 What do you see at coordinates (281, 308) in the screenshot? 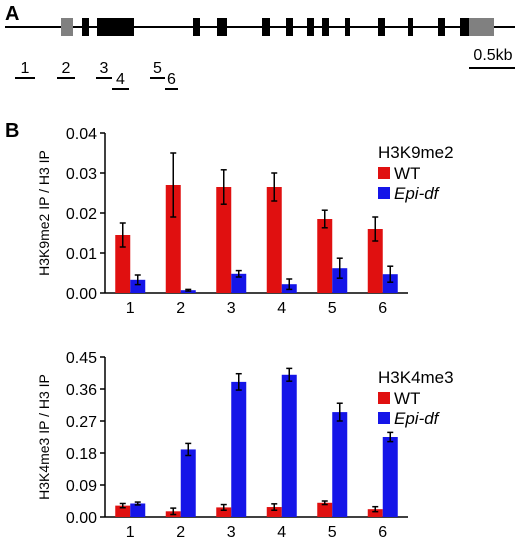
I see `h3k9me2-x-tick-label: 4` at bounding box center [281, 308].